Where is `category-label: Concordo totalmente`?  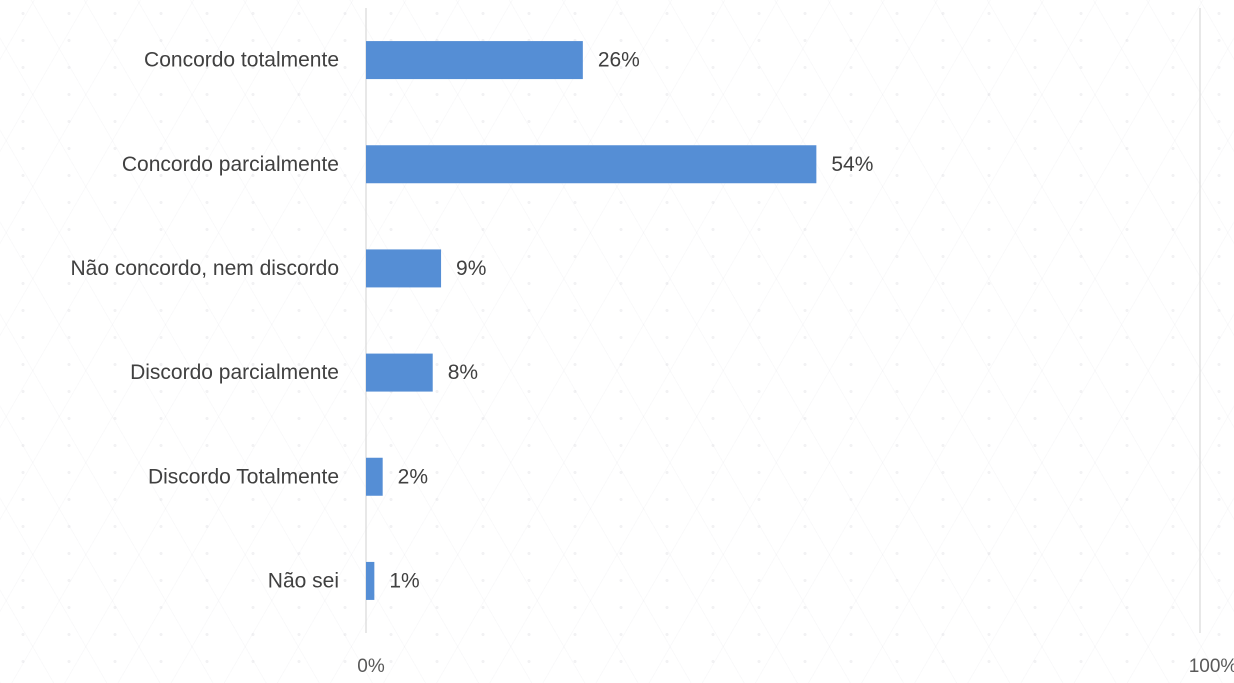 category-label: Concordo totalmente is located at coordinates (241, 60).